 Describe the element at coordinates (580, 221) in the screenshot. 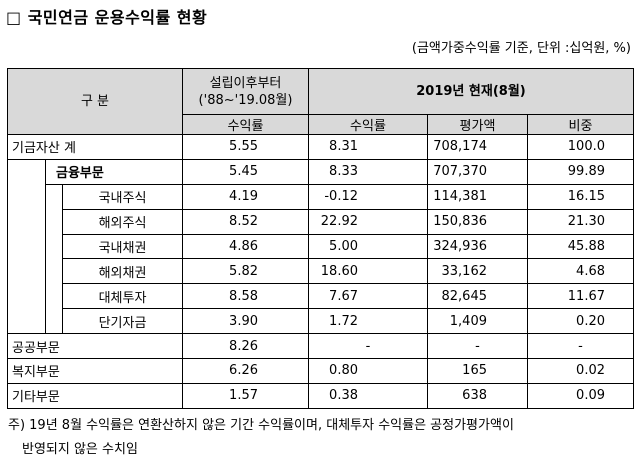

I see `value-cell: 21.30` at that location.